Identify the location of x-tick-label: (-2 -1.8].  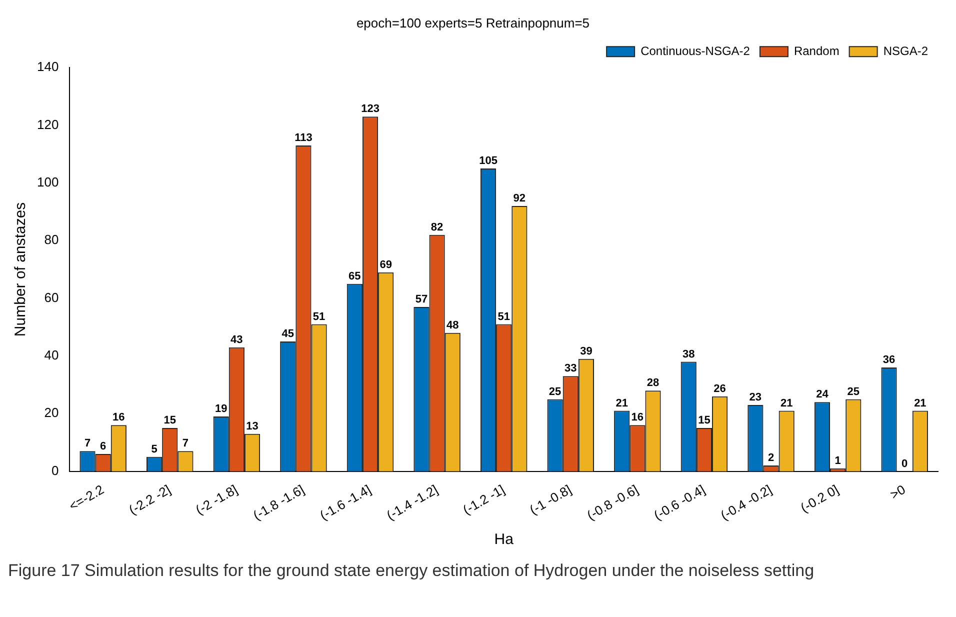
(216, 500).